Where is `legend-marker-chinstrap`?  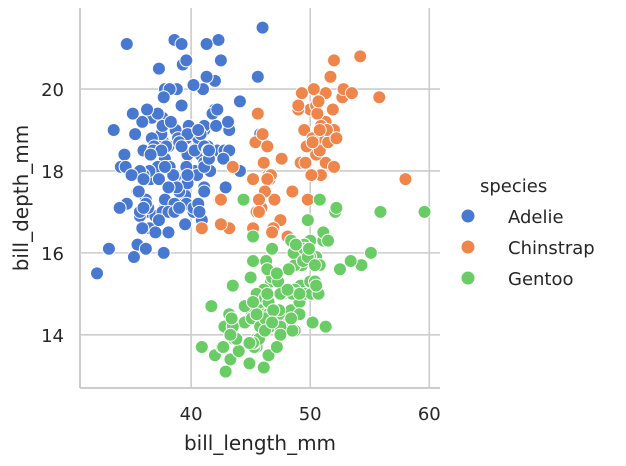
legend-marker-chinstrap is located at coordinates (468, 247).